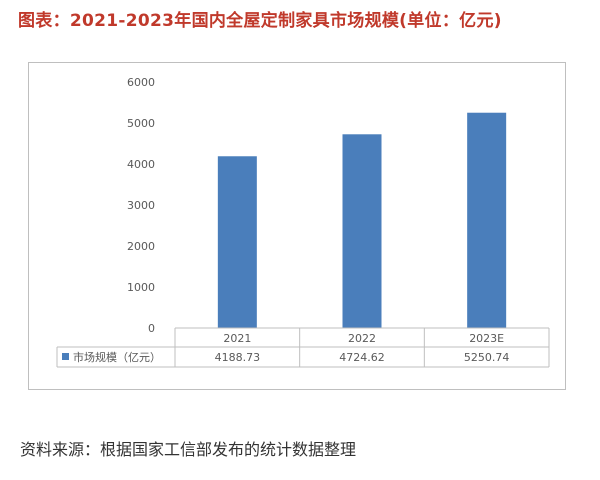  What do you see at coordinates (237, 338) in the screenshot?
I see `x-tick-label: 2021` at bounding box center [237, 338].